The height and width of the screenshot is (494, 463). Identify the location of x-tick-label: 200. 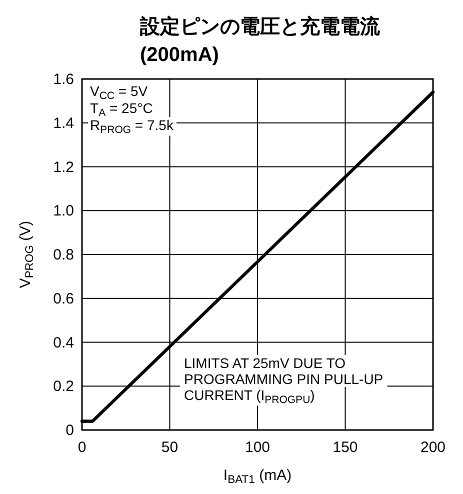
(433, 447).